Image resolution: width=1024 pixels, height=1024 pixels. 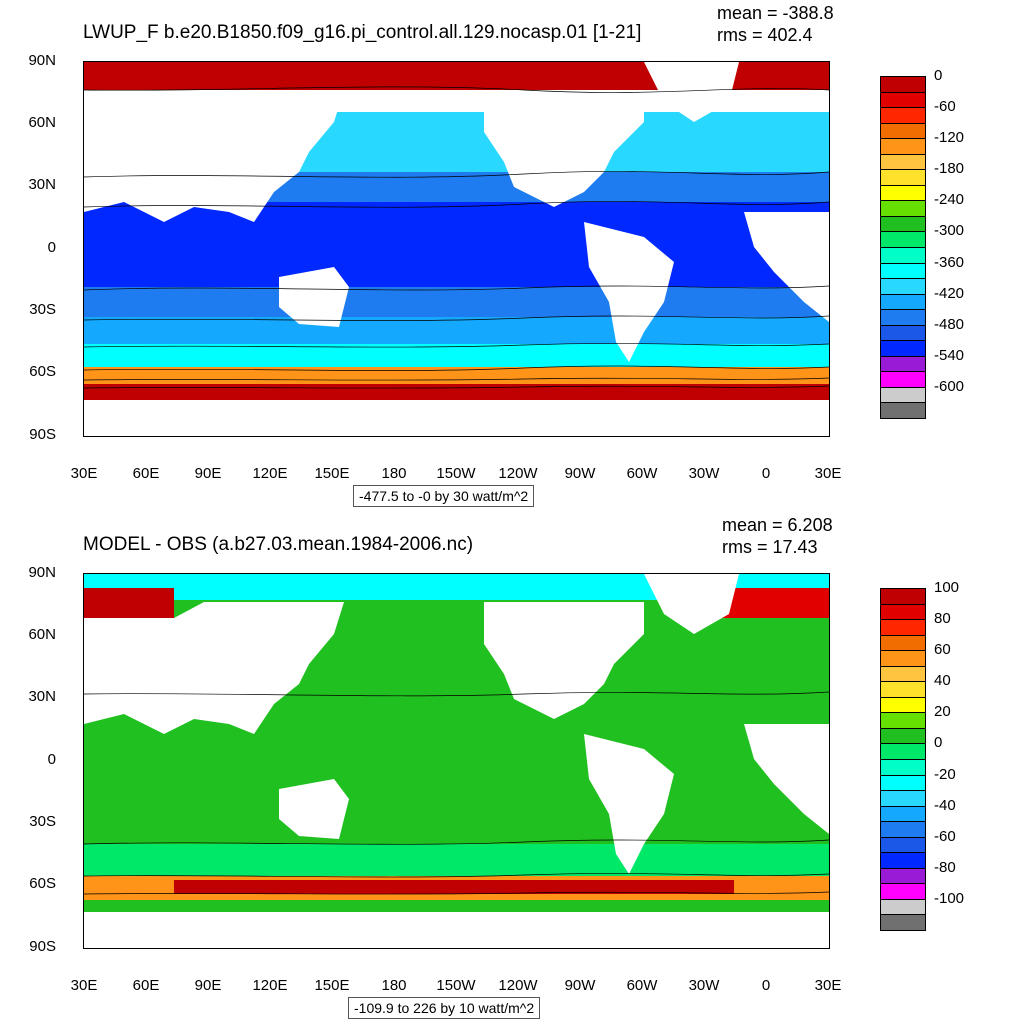 What do you see at coordinates (394, 473) in the screenshot?
I see `lon-label: 180` at bounding box center [394, 473].